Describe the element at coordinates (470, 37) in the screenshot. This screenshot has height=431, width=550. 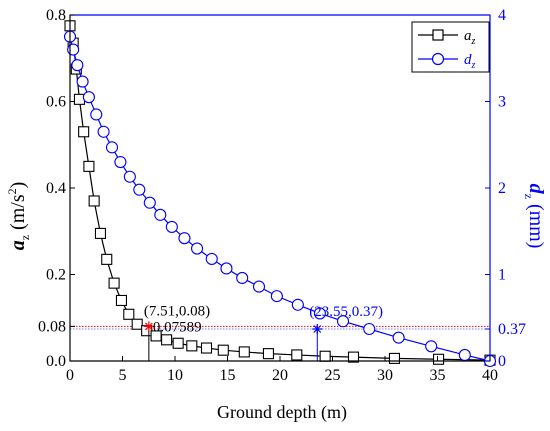
I see `legend-label-az: az` at that location.